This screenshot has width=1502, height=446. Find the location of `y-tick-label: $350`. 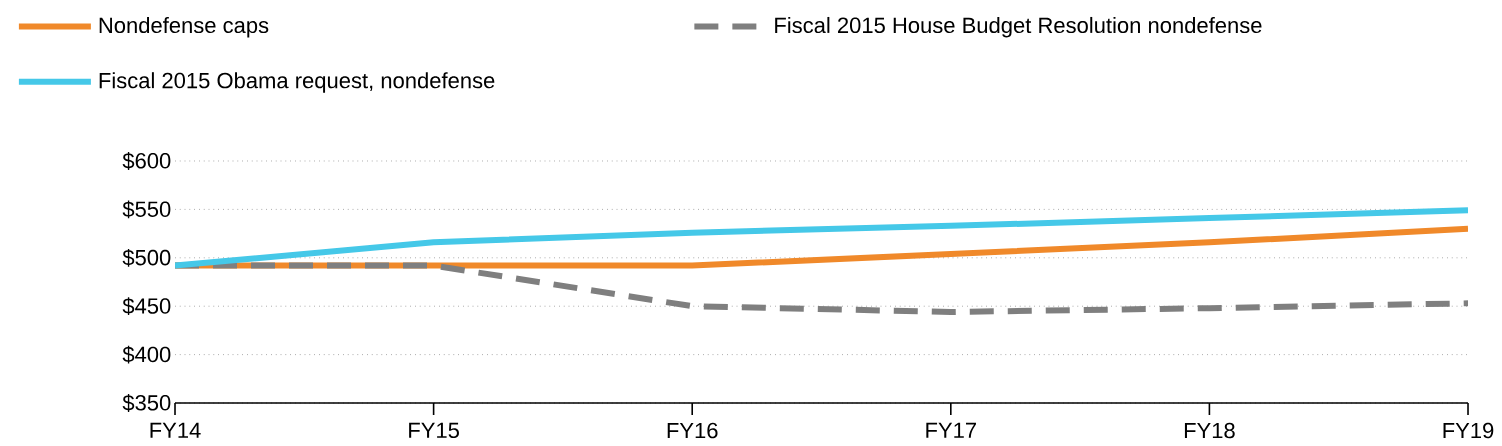

y-tick-label: $350 is located at coordinates (146, 403).